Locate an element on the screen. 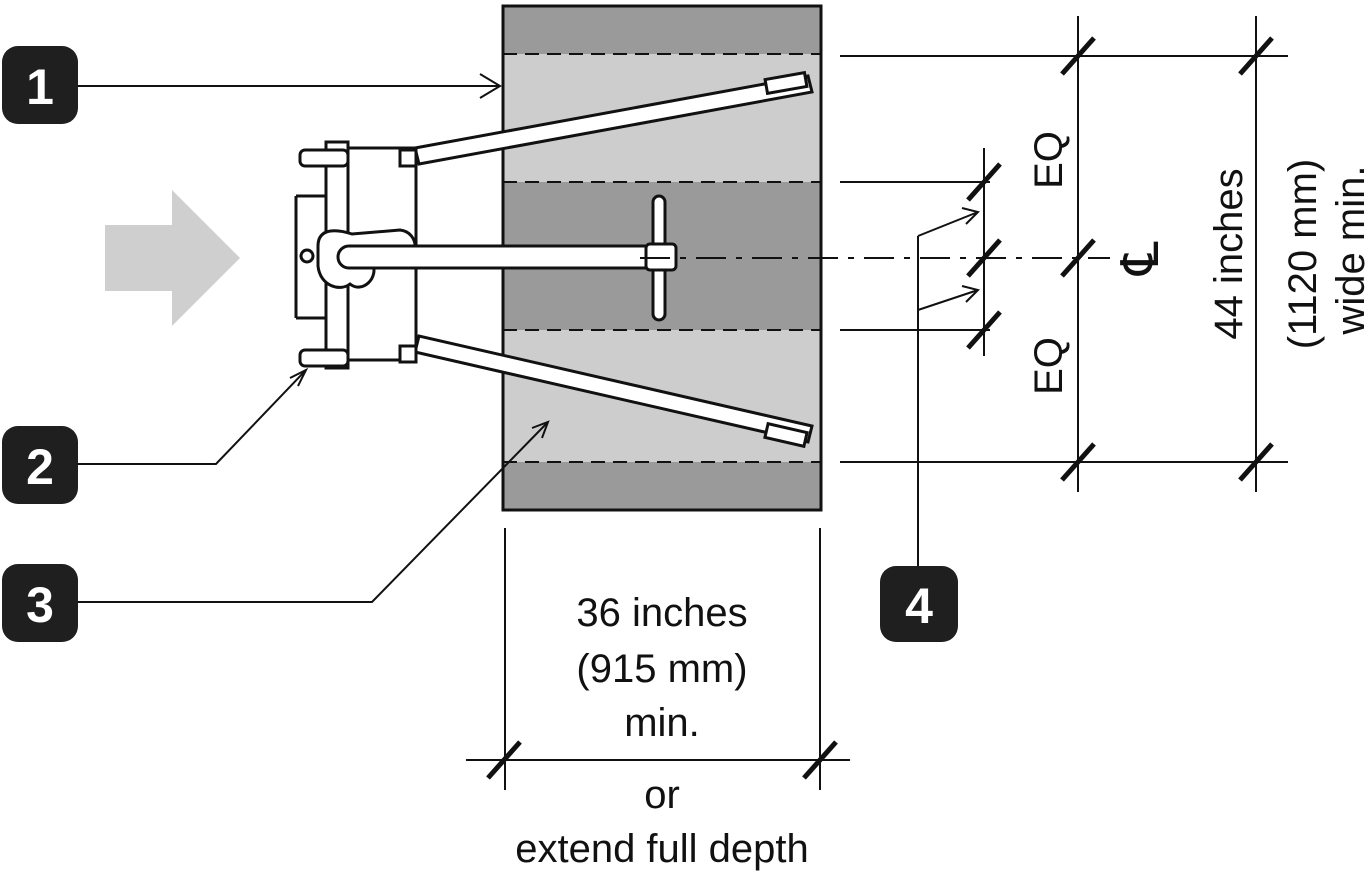  depth-line-1: 36 inches is located at coordinates (661, 613).